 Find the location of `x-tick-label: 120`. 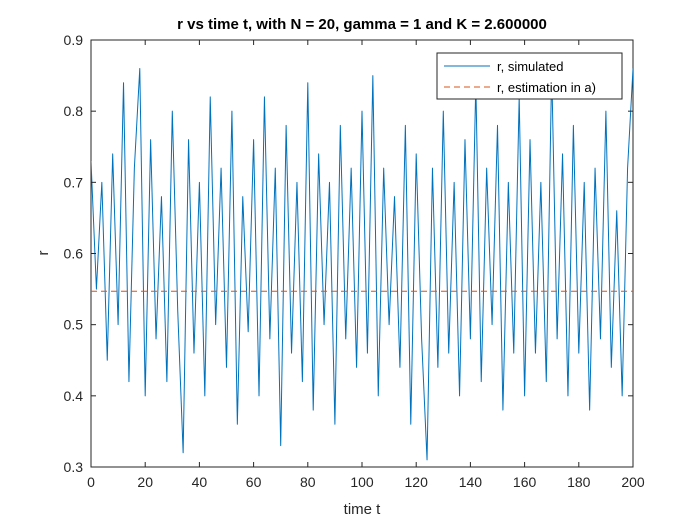

x-tick-label: 120 is located at coordinates (417, 482).